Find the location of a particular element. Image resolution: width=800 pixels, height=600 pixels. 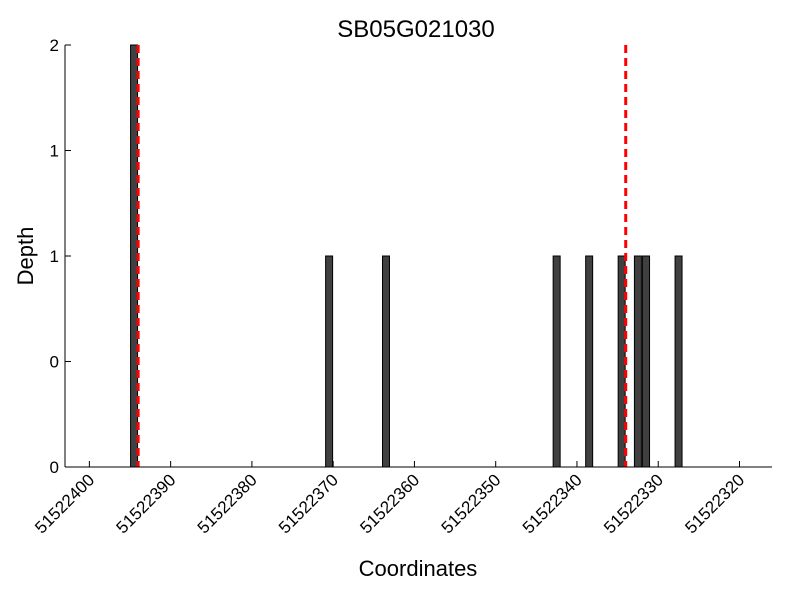

y-tick-label-3: 1 is located at coordinates (54, 151).